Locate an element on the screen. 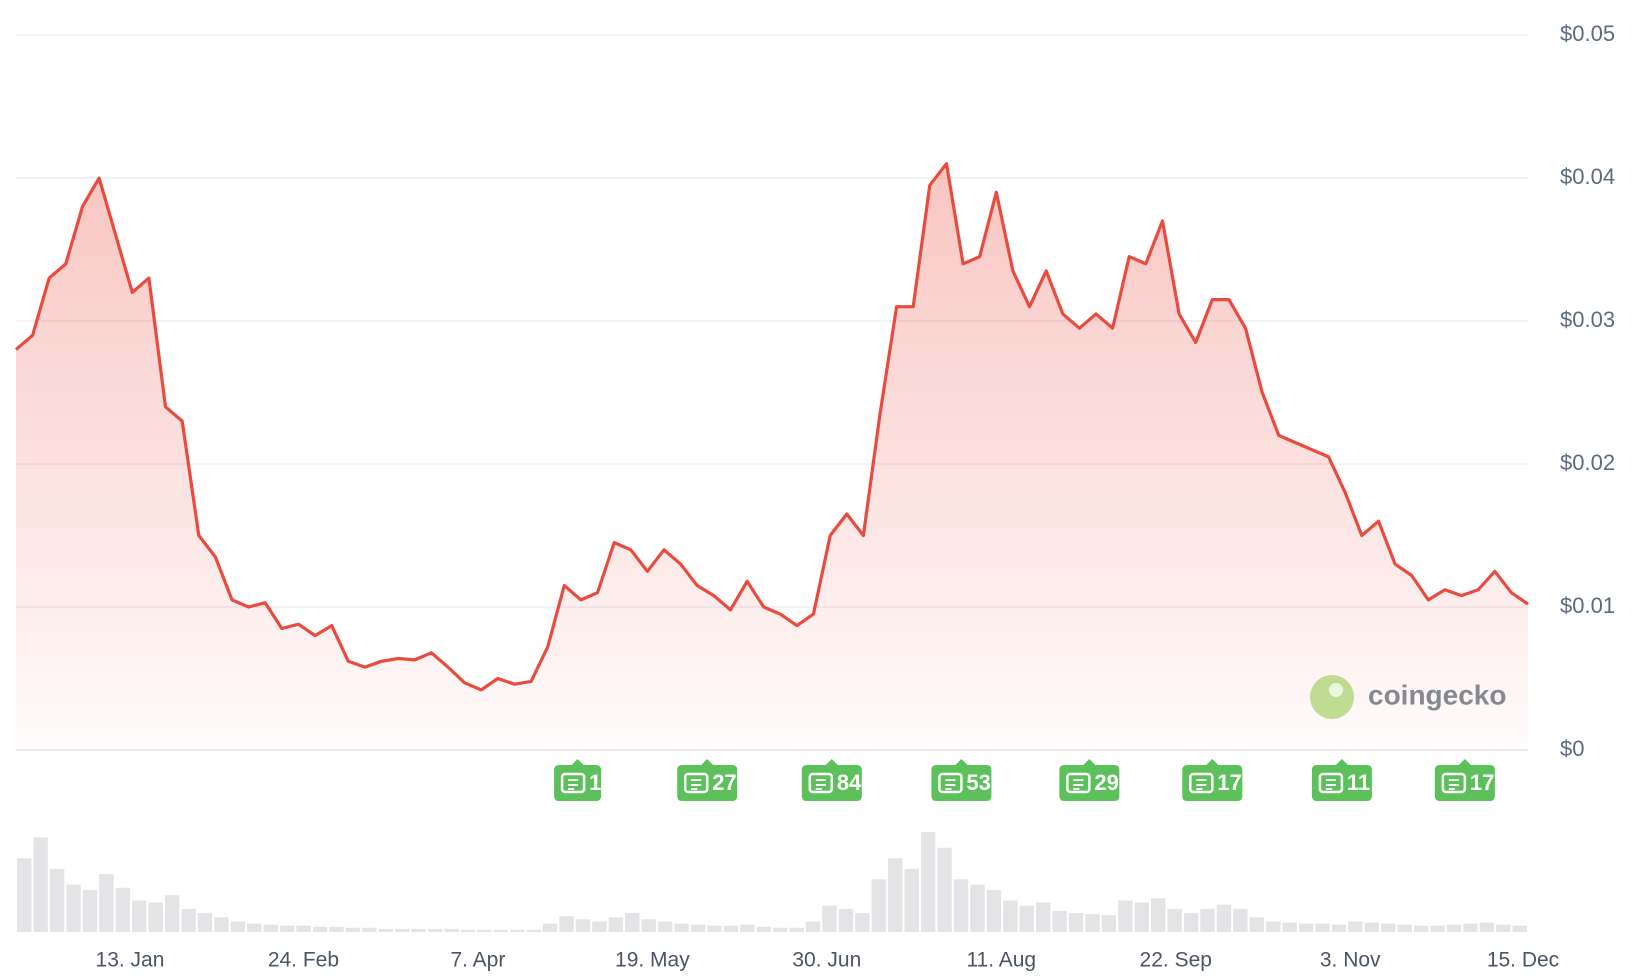 The image size is (1635, 980). news-badge: 29 is located at coordinates (1089, 780).